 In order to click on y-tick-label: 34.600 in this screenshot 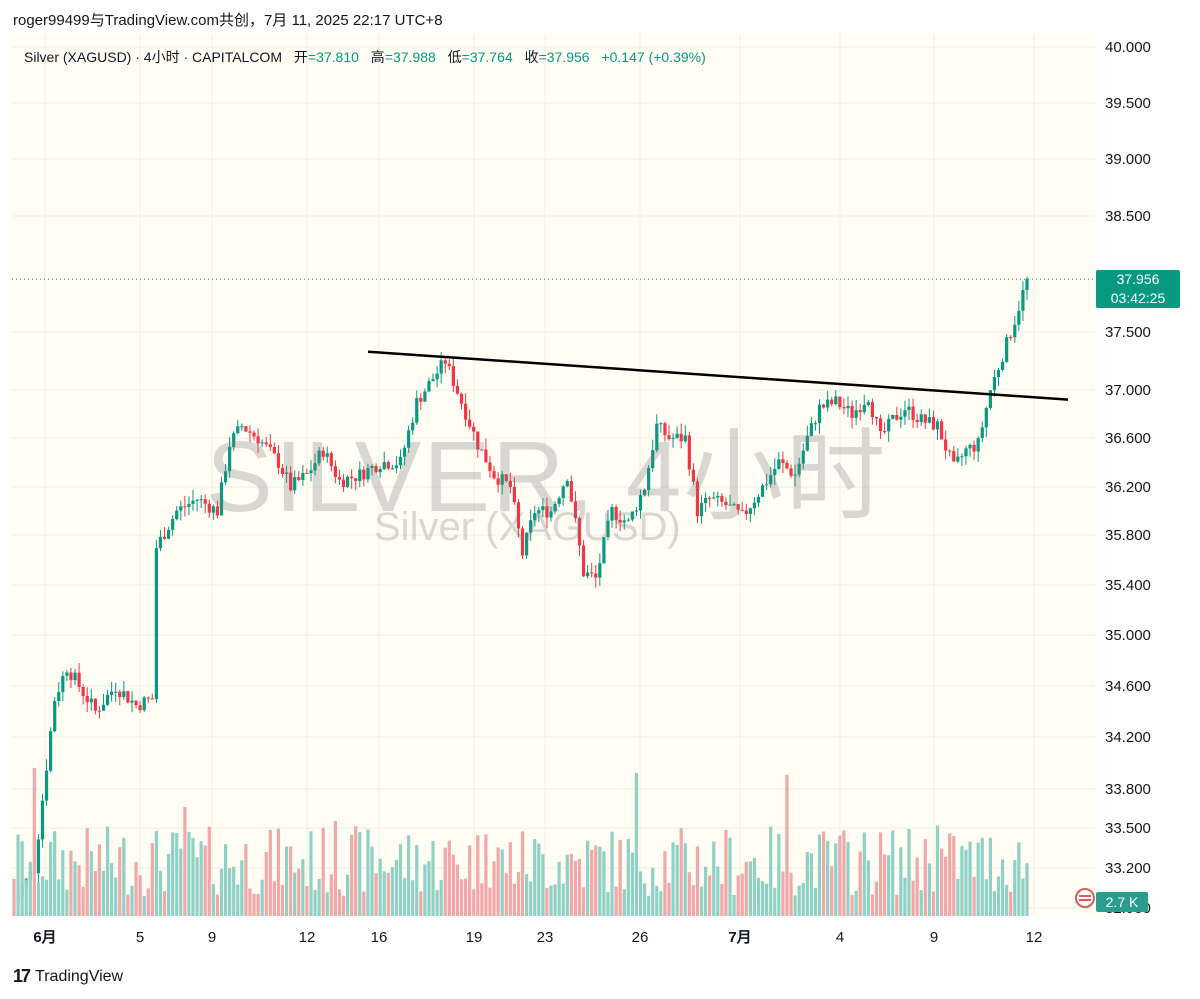, I will do `click(1128, 686)`.